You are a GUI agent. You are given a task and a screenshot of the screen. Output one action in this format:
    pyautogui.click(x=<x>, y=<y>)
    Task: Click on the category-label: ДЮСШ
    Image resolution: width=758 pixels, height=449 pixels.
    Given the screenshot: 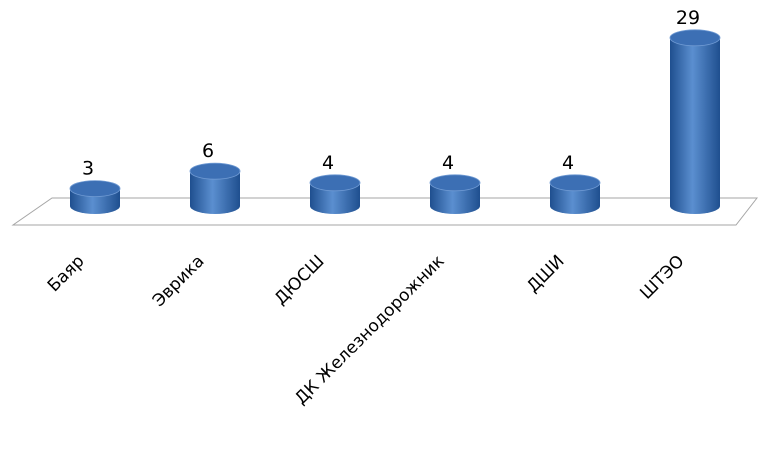 What is the action you would take?
    pyautogui.click(x=300, y=280)
    